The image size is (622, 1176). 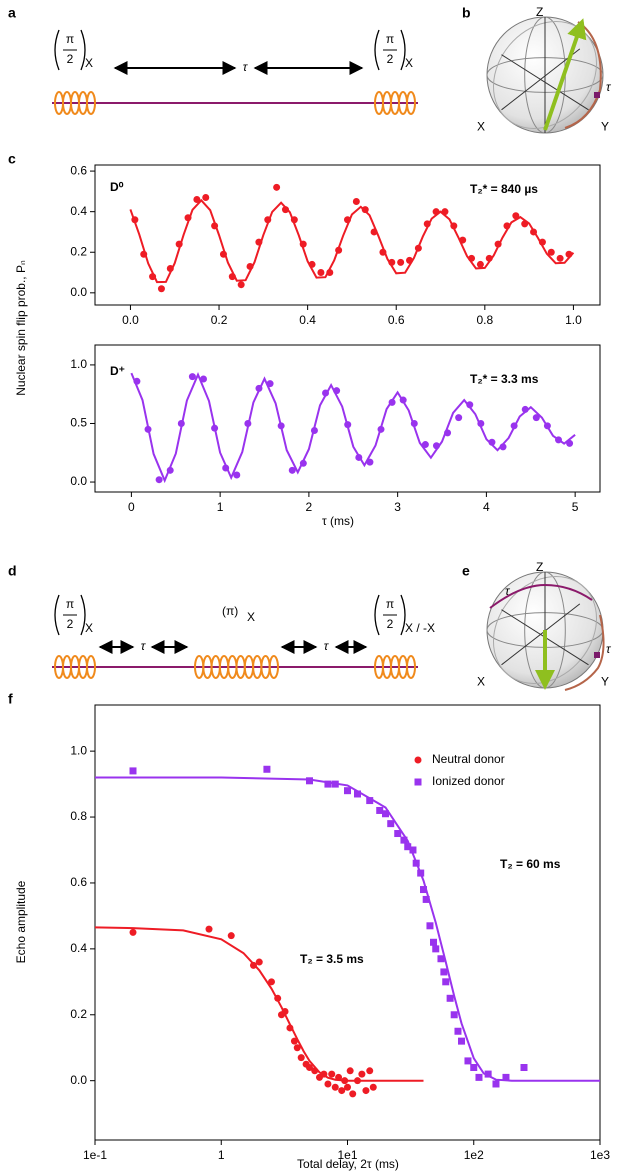 What do you see at coordinates (348, 1164) in the screenshot?
I see `x-axis-title: Total delay, 2τ (ms)` at bounding box center [348, 1164].